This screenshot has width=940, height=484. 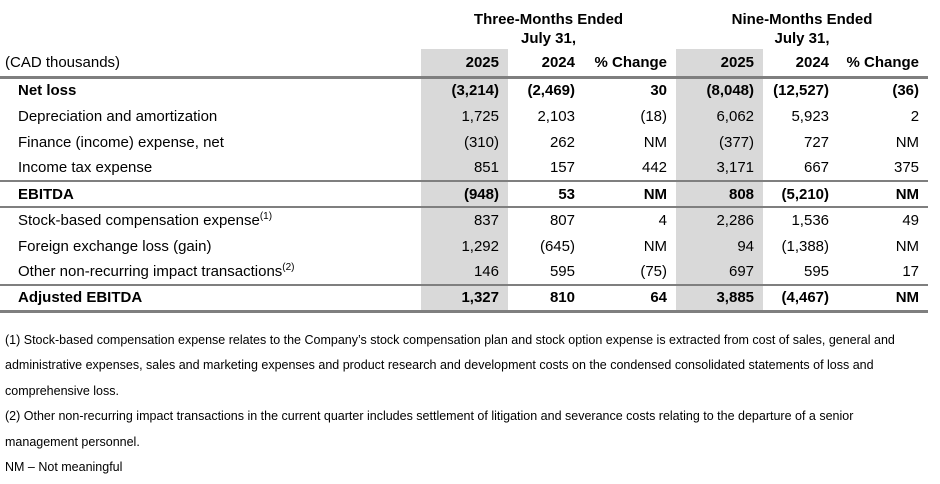 I want to click on cell-value: 6,062, so click(x=720, y=116).